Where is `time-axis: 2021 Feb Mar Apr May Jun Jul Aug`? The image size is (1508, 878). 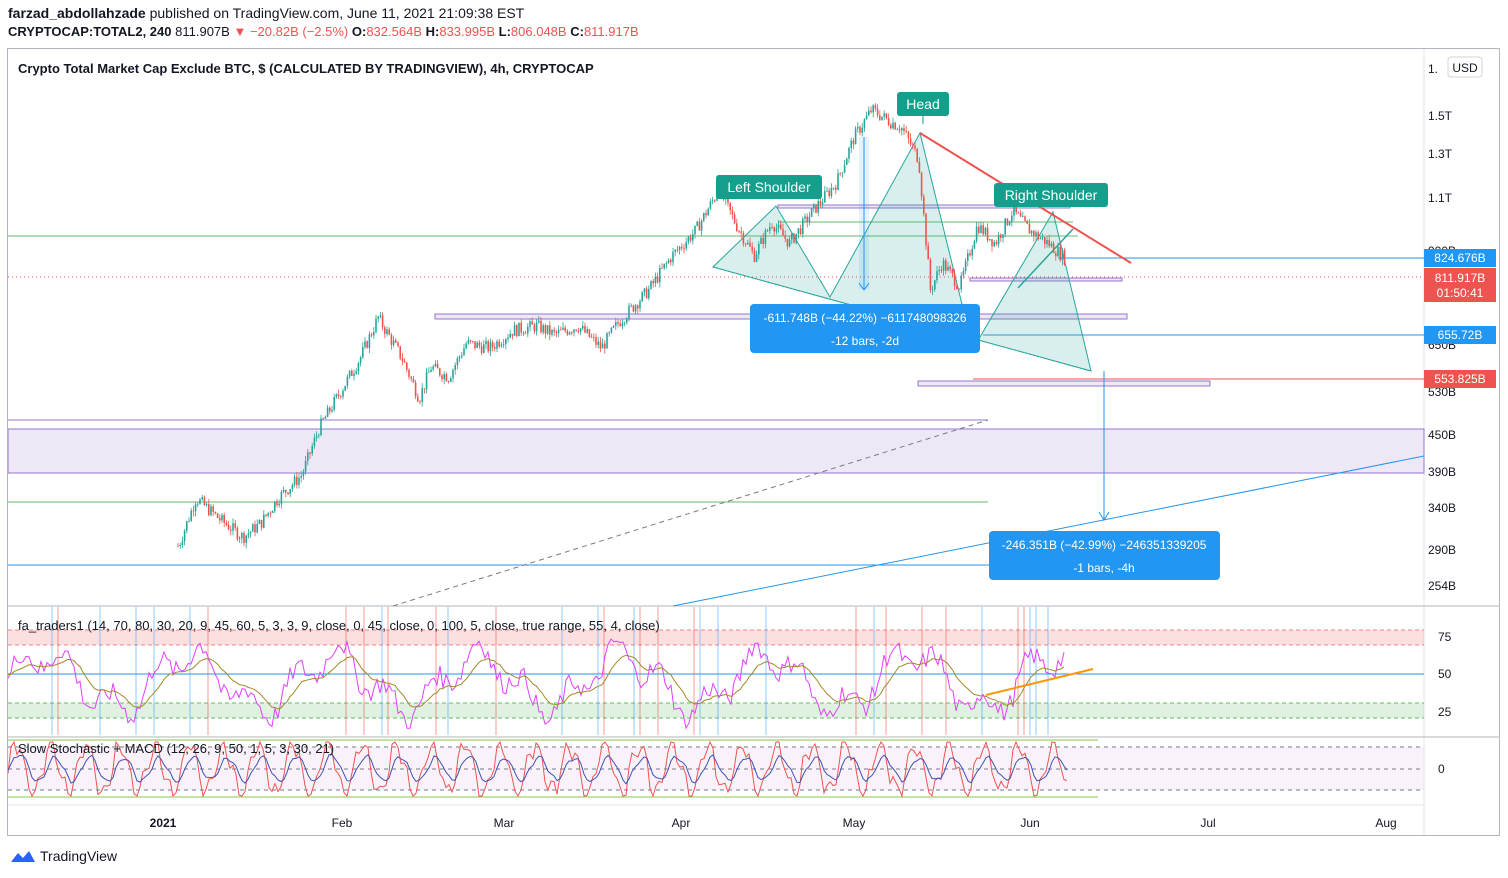
time-axis: 2021 Feb Mar Apr May Jun Jul Aug is located at coordinates (773, 823).